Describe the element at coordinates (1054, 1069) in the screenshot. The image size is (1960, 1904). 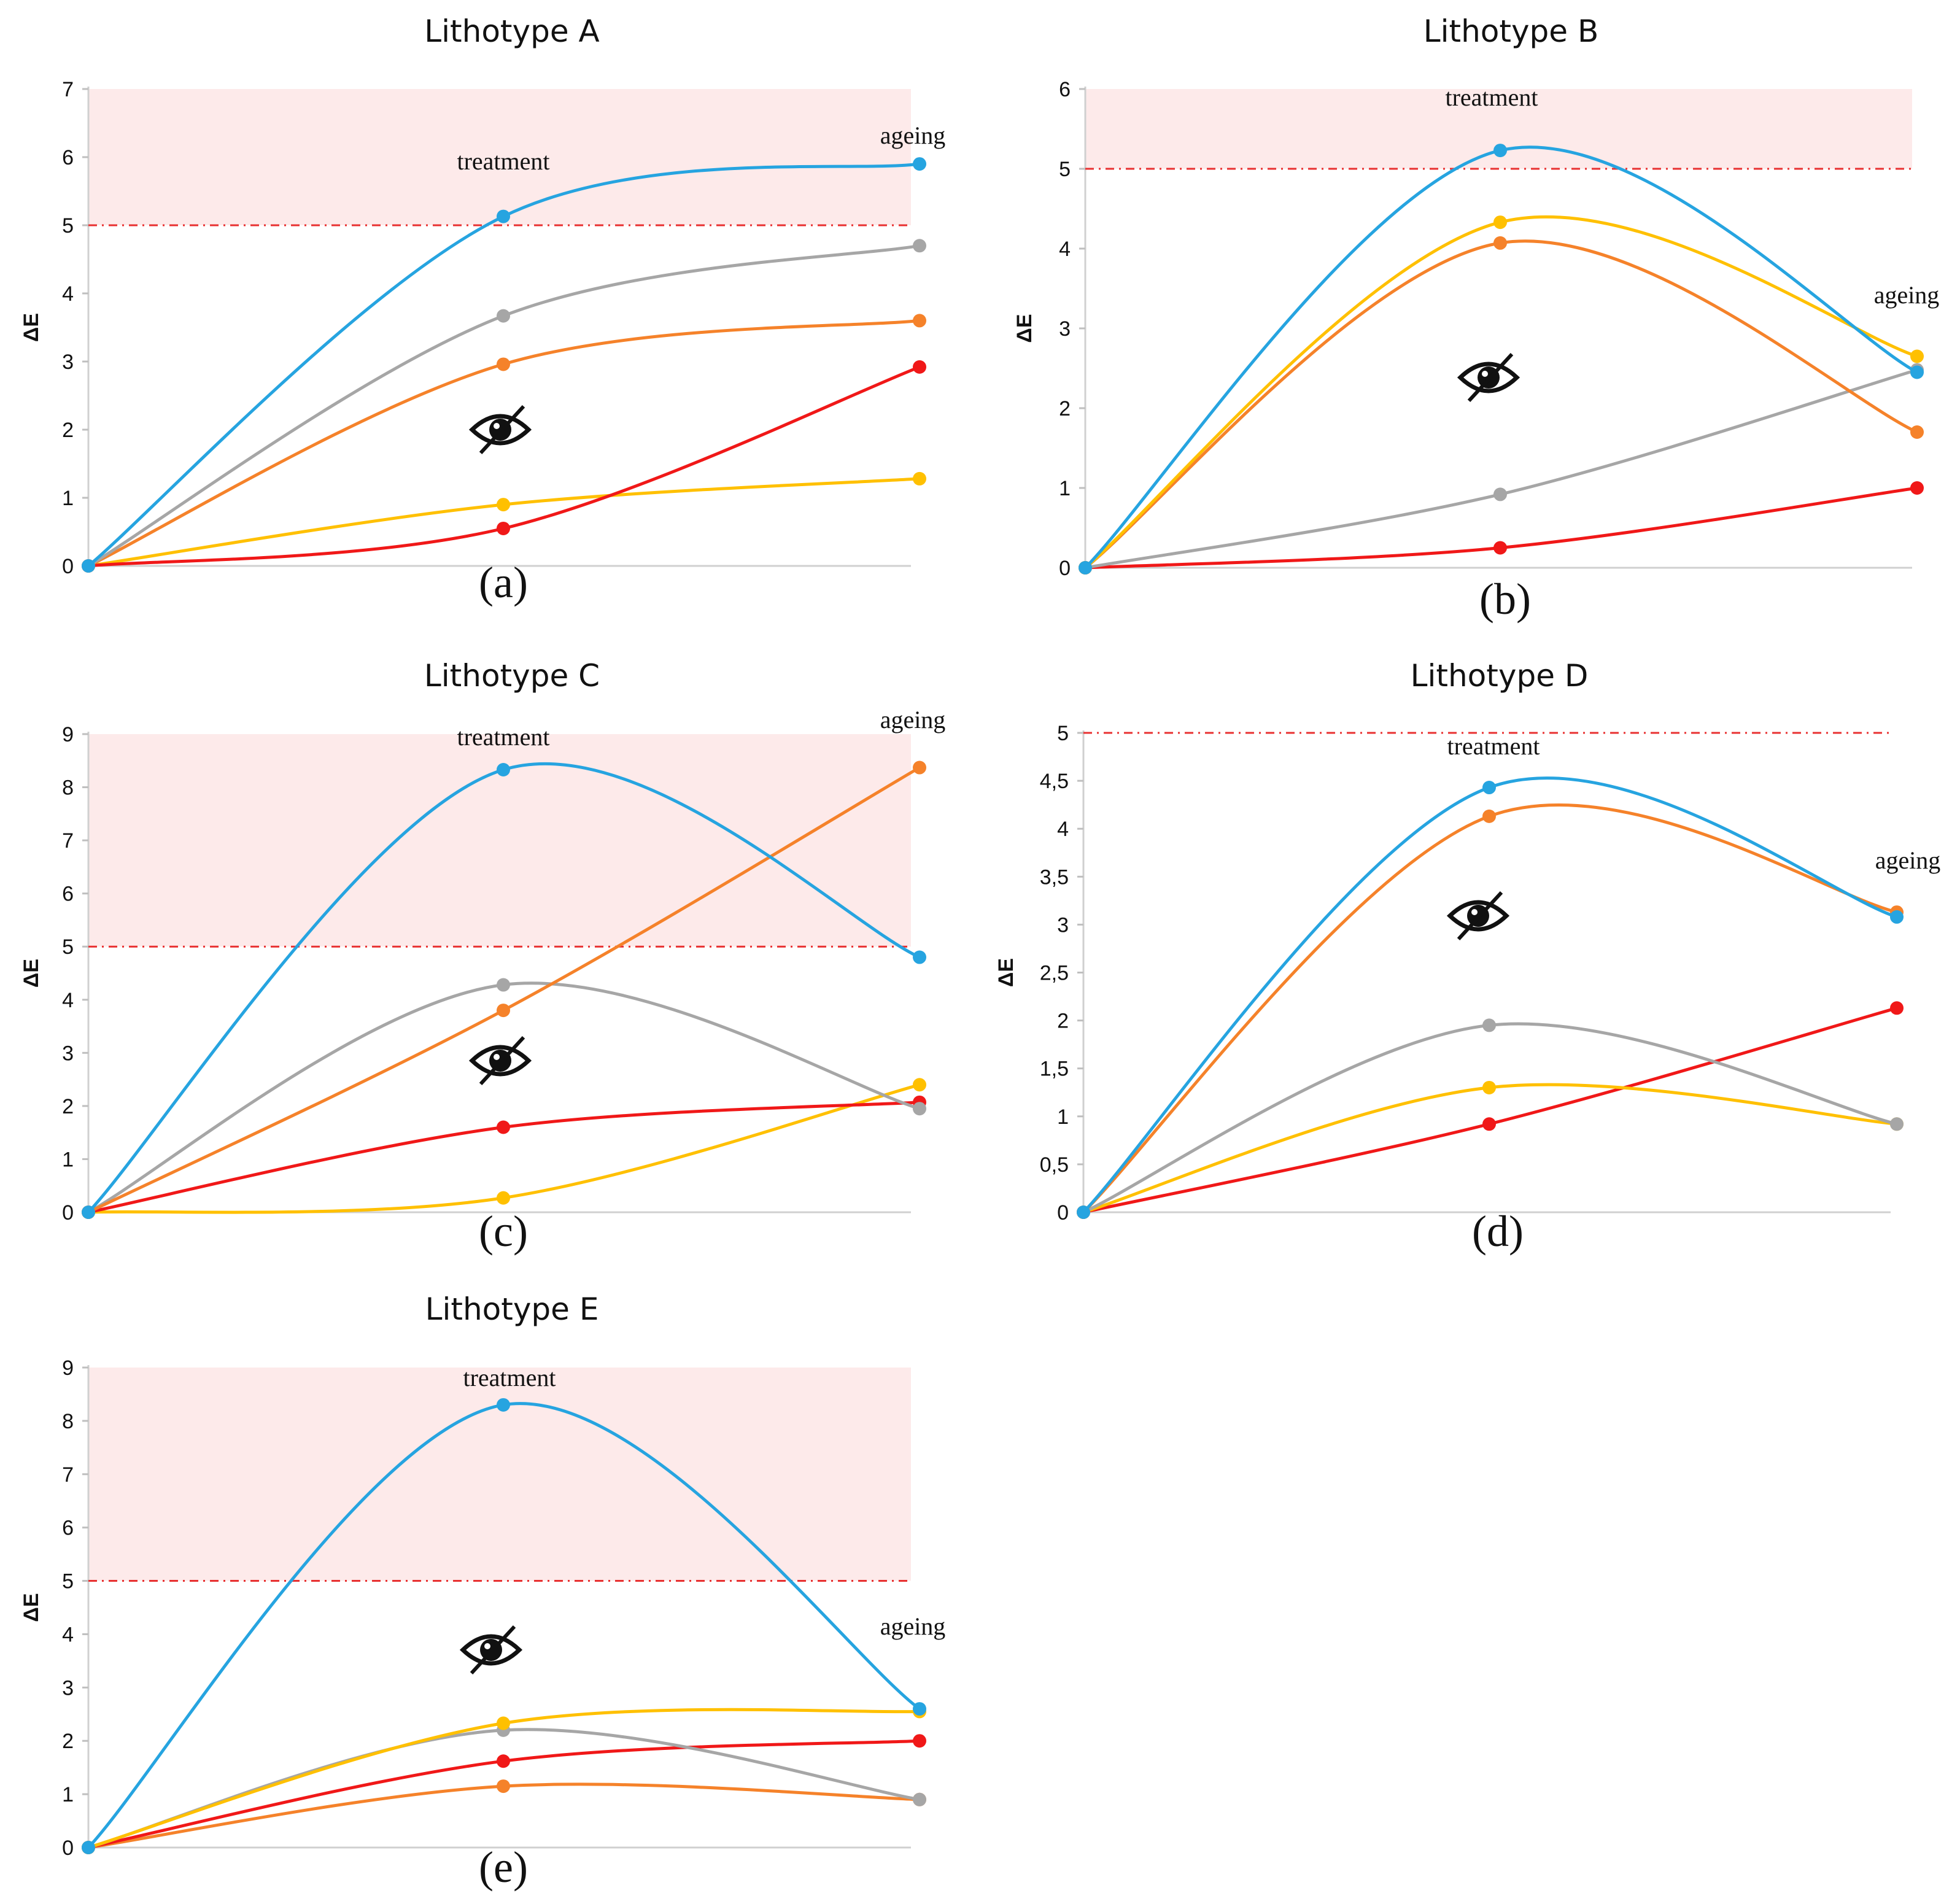
I see `y-tick-label: 1,5` at that location.